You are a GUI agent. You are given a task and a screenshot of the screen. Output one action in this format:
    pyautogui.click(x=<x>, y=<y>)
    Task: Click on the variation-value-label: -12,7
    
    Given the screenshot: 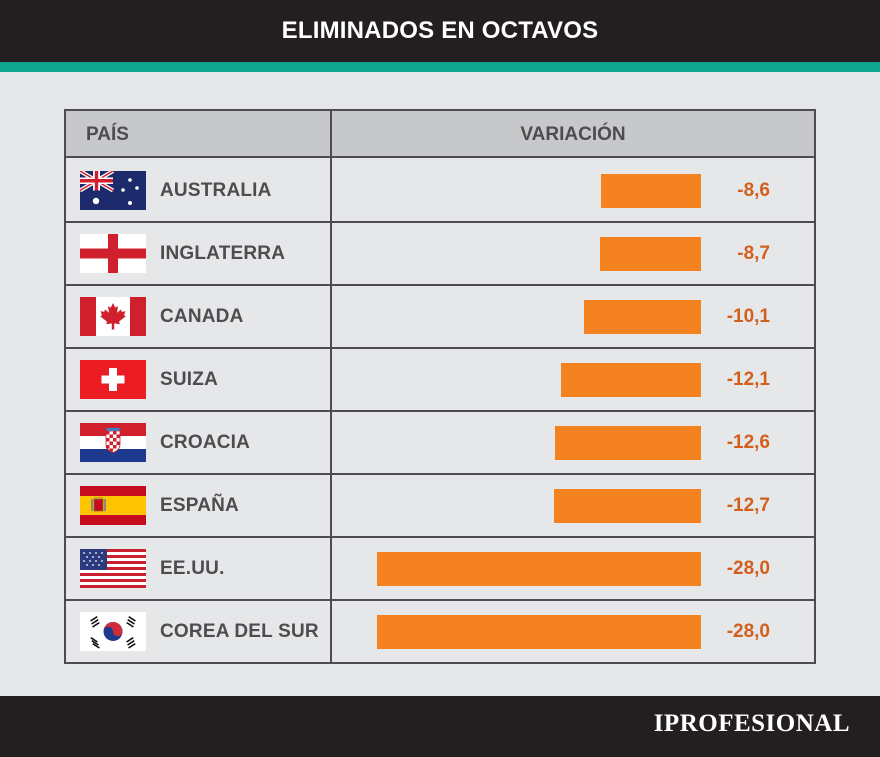 What is the action you would take?
    pyautogui.click(x=748, y=505)
    